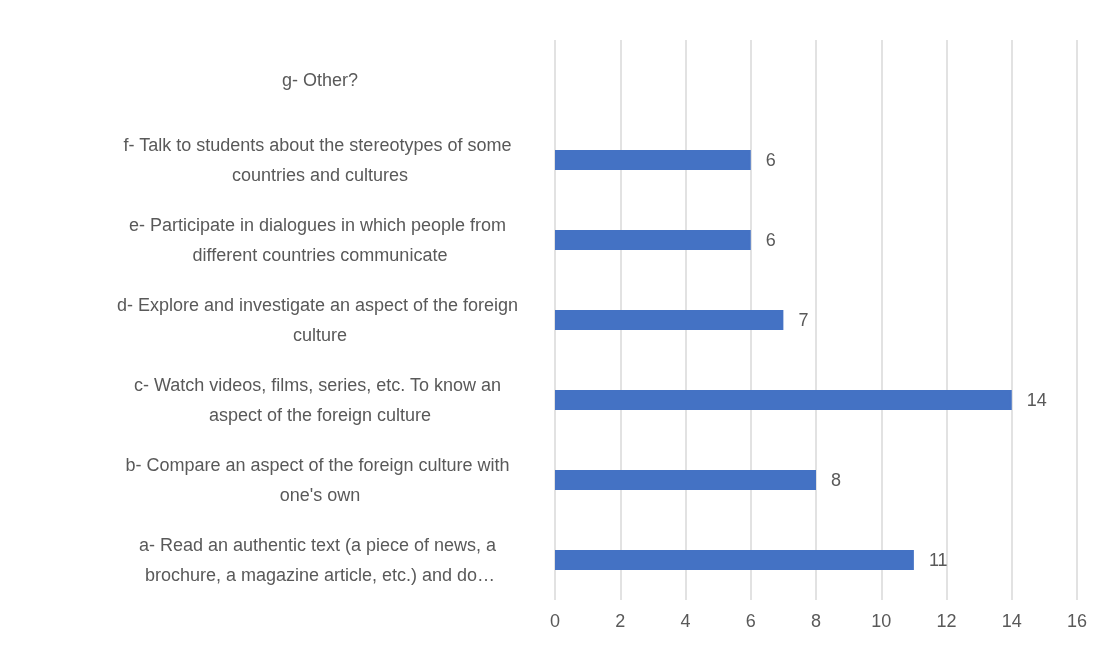 This screenshot has height=645, width=1107. Describe the element at coordinates (320, 320) in the screenshot. I see `y-tick-label: d- Explore and investigate an aspect of the foreign culture` at that location.